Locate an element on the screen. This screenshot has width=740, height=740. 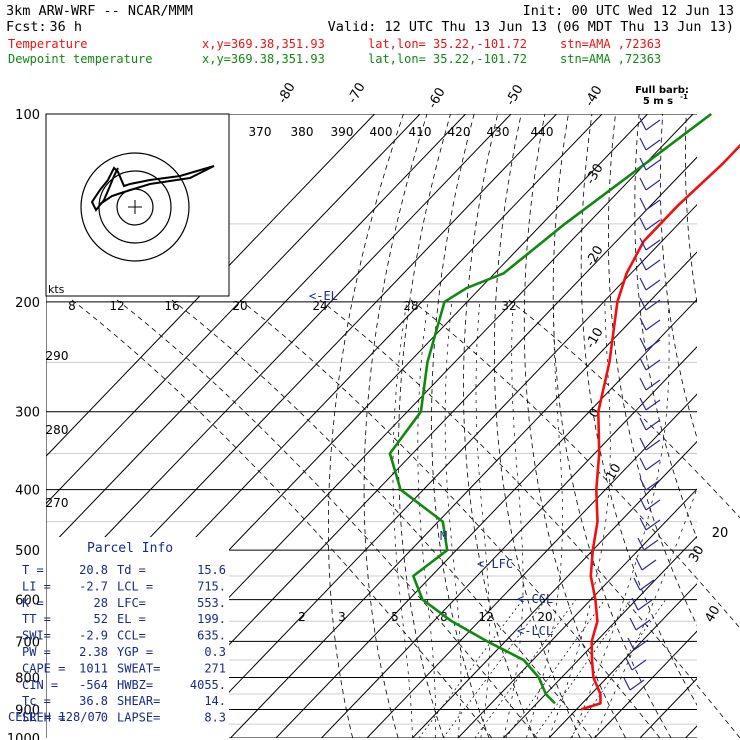
parcel-row-label: LCL = is located at coordinates (135, 586).